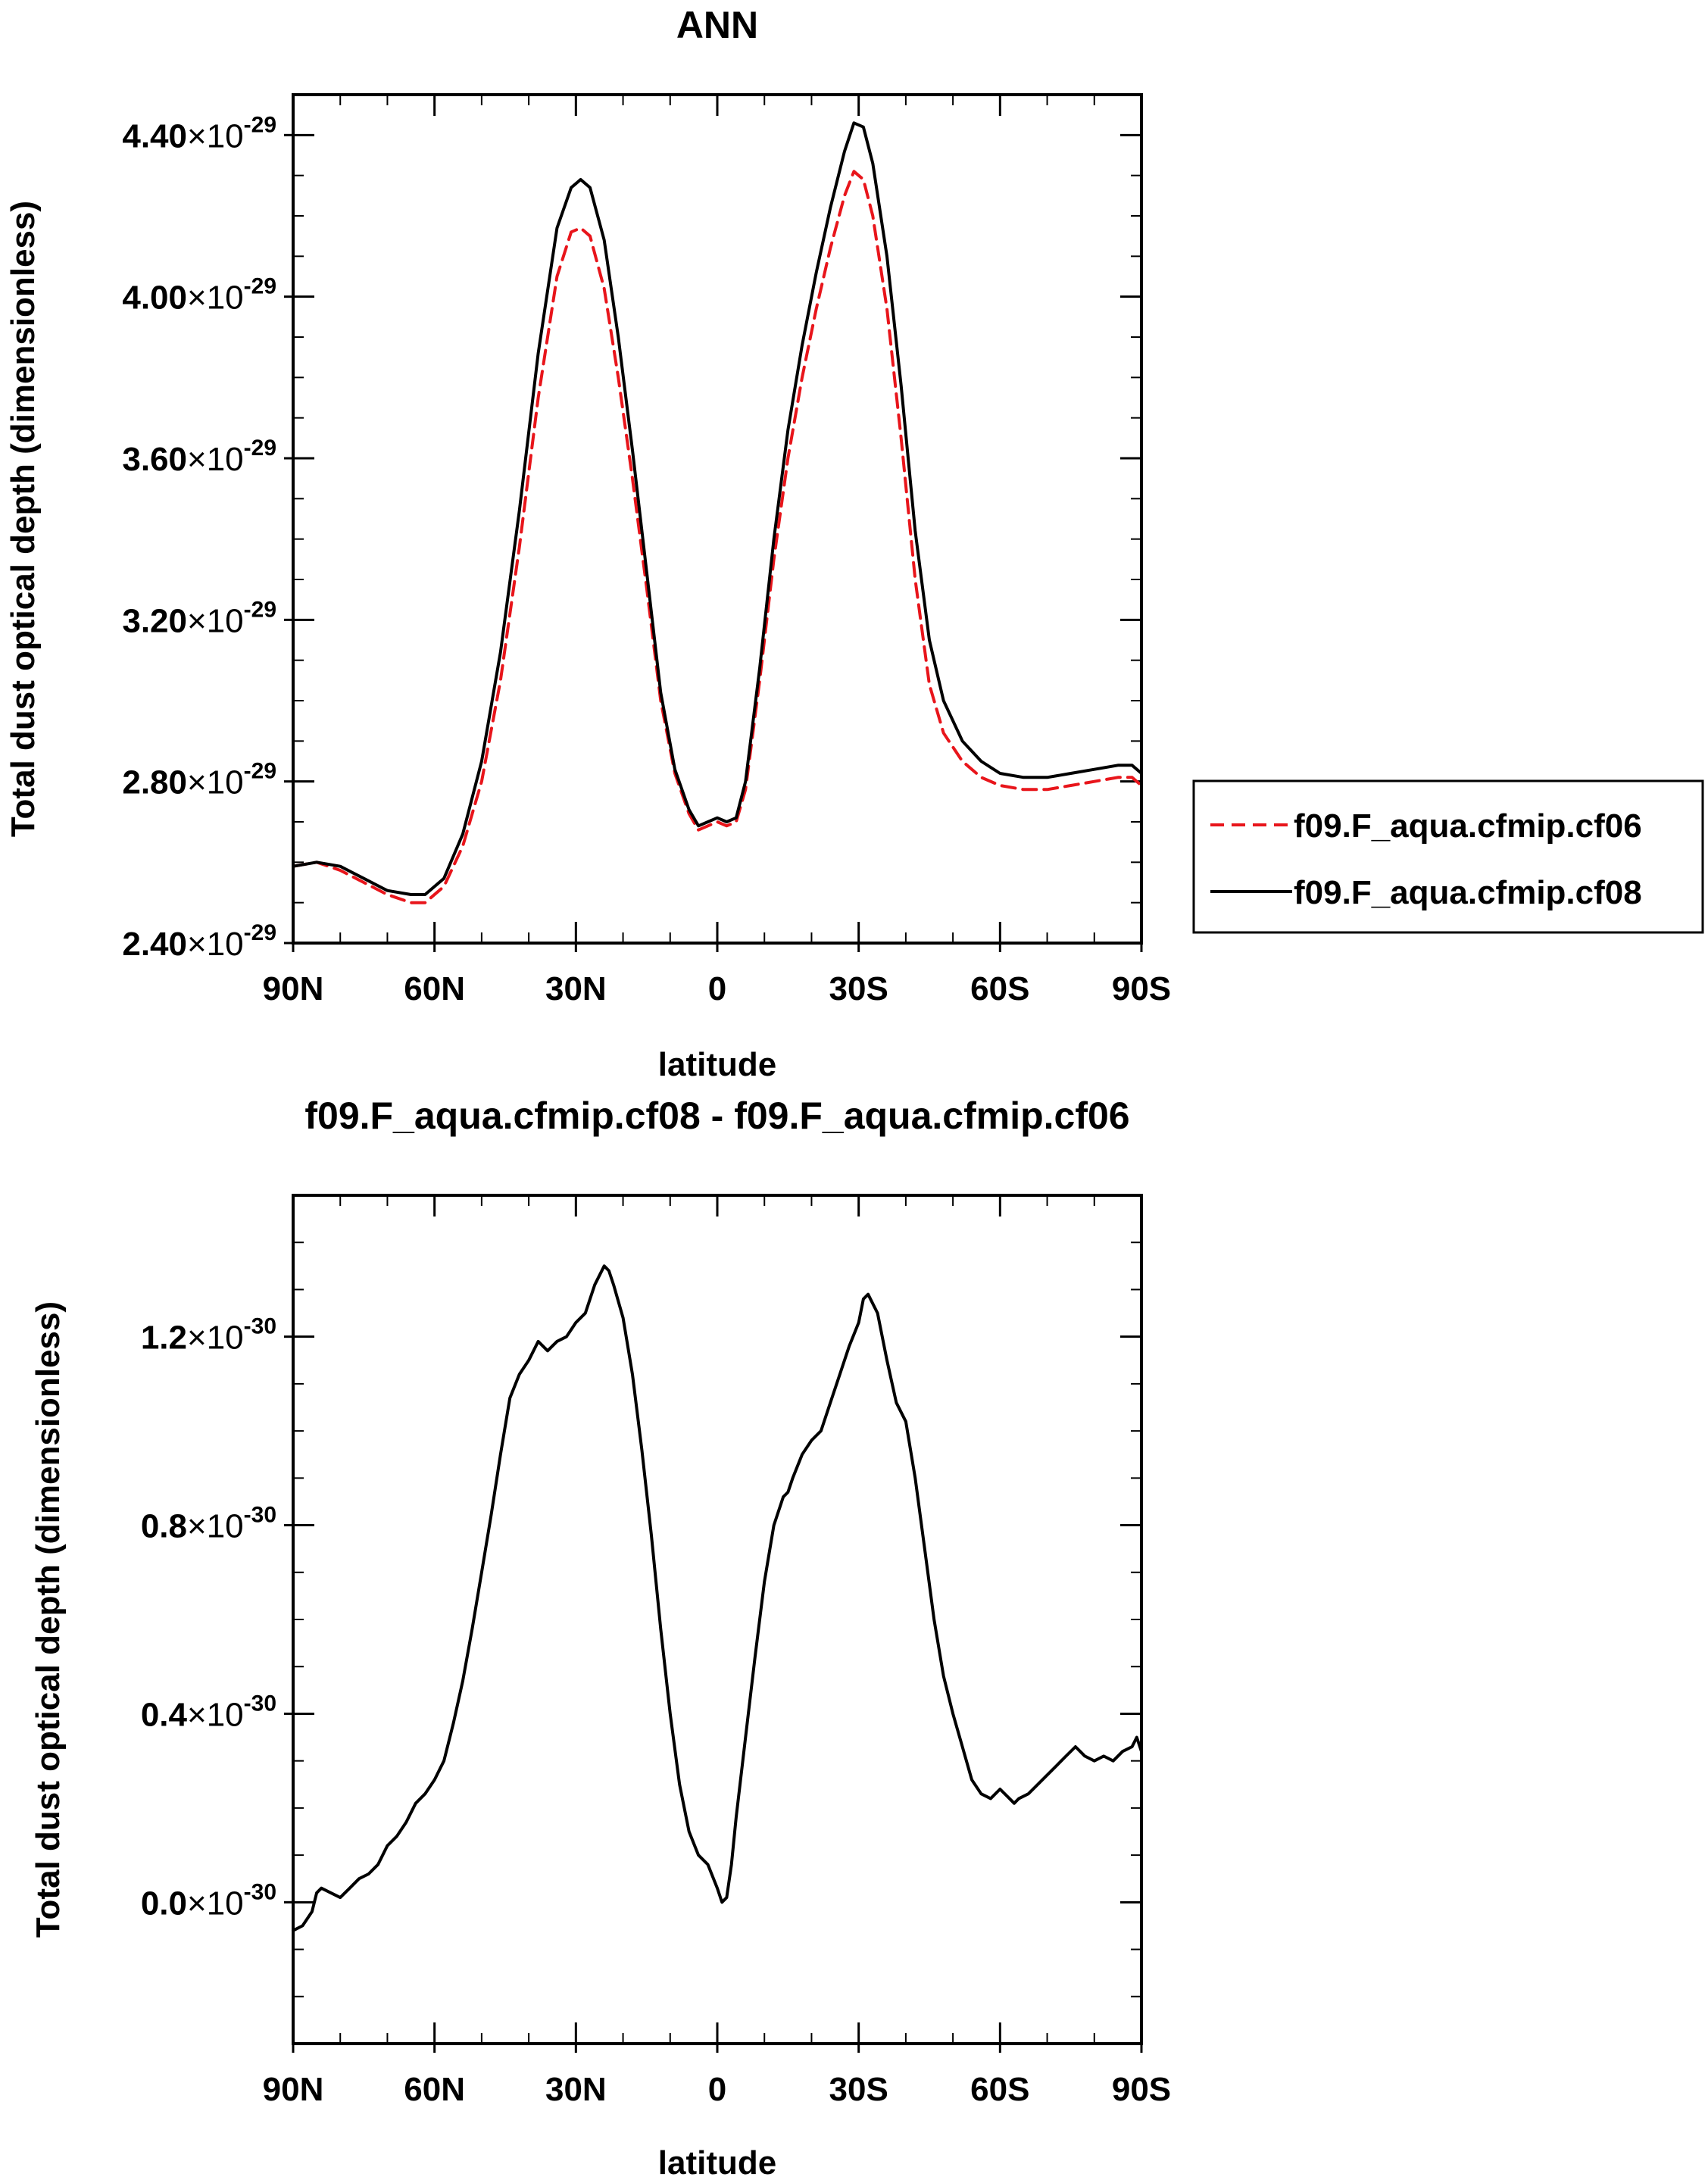  What do you see at coordinates (209, 1901) in the screenshot?
I see `y-tick-label: 0.0×10⁻³⁰` at bounding box center [209, 1901].